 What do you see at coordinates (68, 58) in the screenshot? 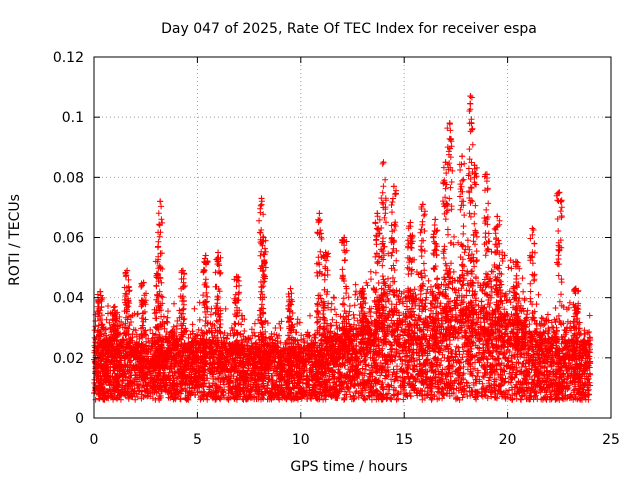
I see `y-tick-label: 0.12` at bounding box center [68, 58].